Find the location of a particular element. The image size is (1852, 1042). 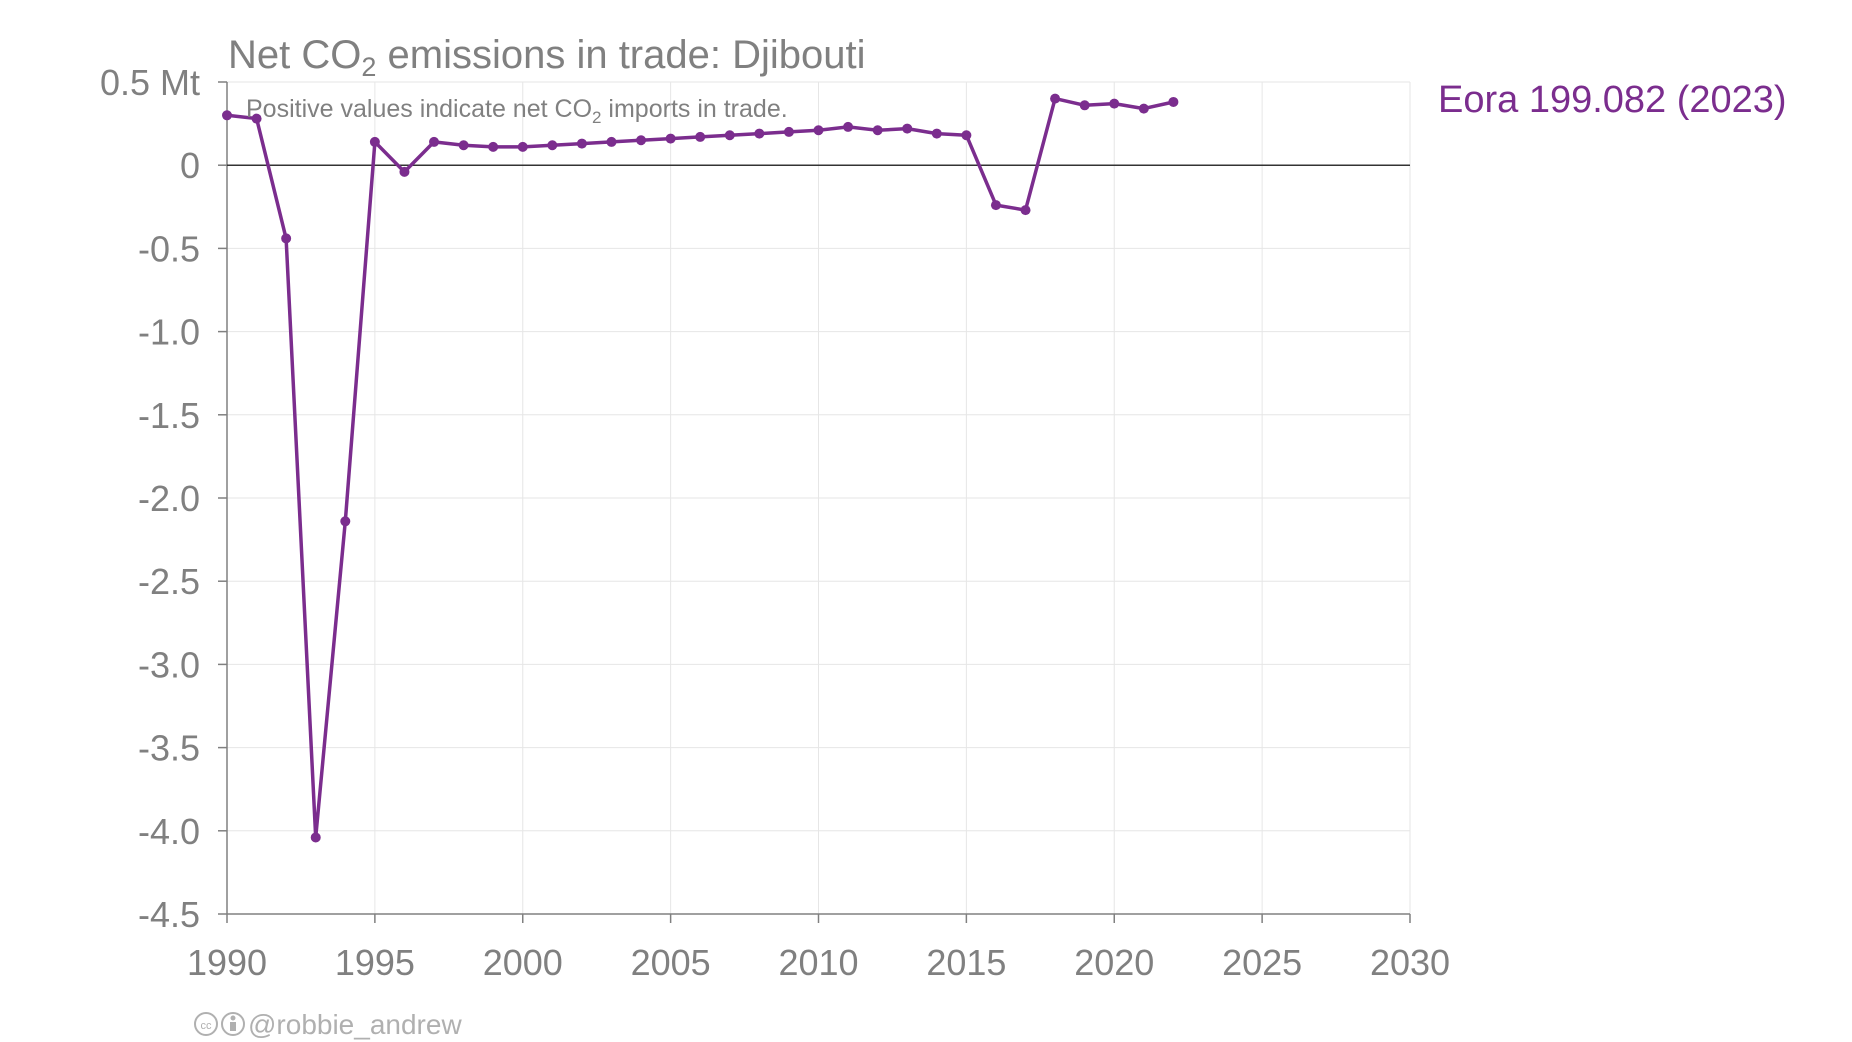

x-tick-label: 1995 is located at coordinates (375, 962).